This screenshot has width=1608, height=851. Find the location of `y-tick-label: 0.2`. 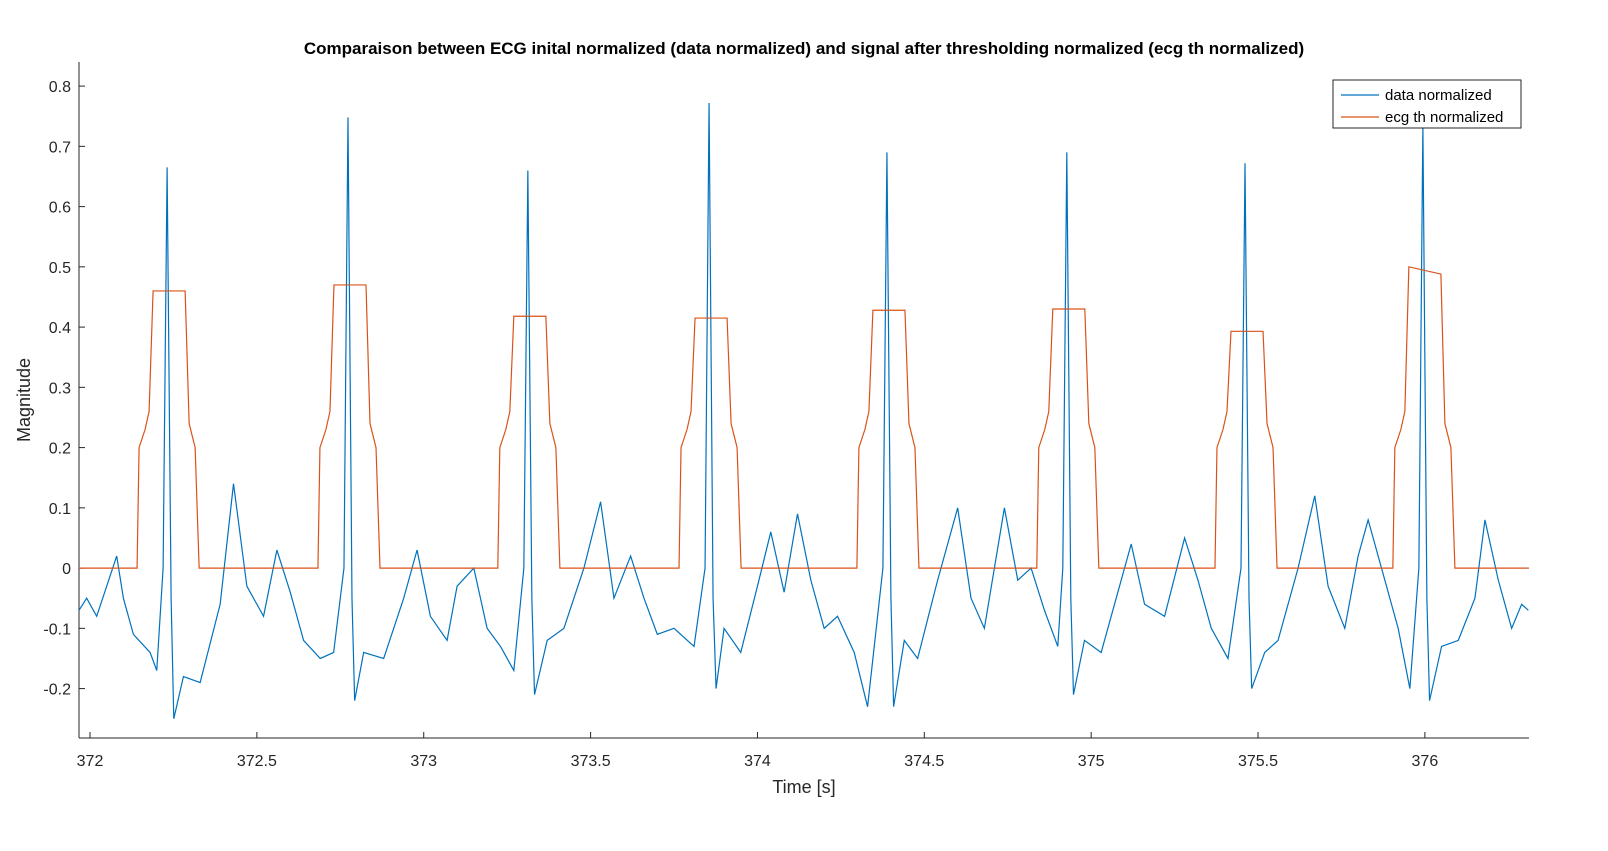

y-tick-label: 0.2 is located at coordinates (60, 449).